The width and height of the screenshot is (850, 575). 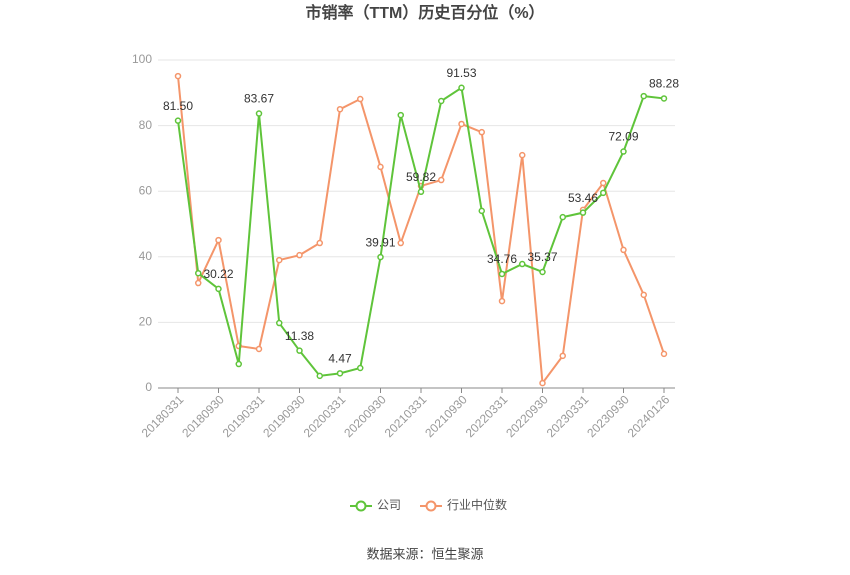 I want to click on x-tick-label: 20180331, so click(x=163, y=416).